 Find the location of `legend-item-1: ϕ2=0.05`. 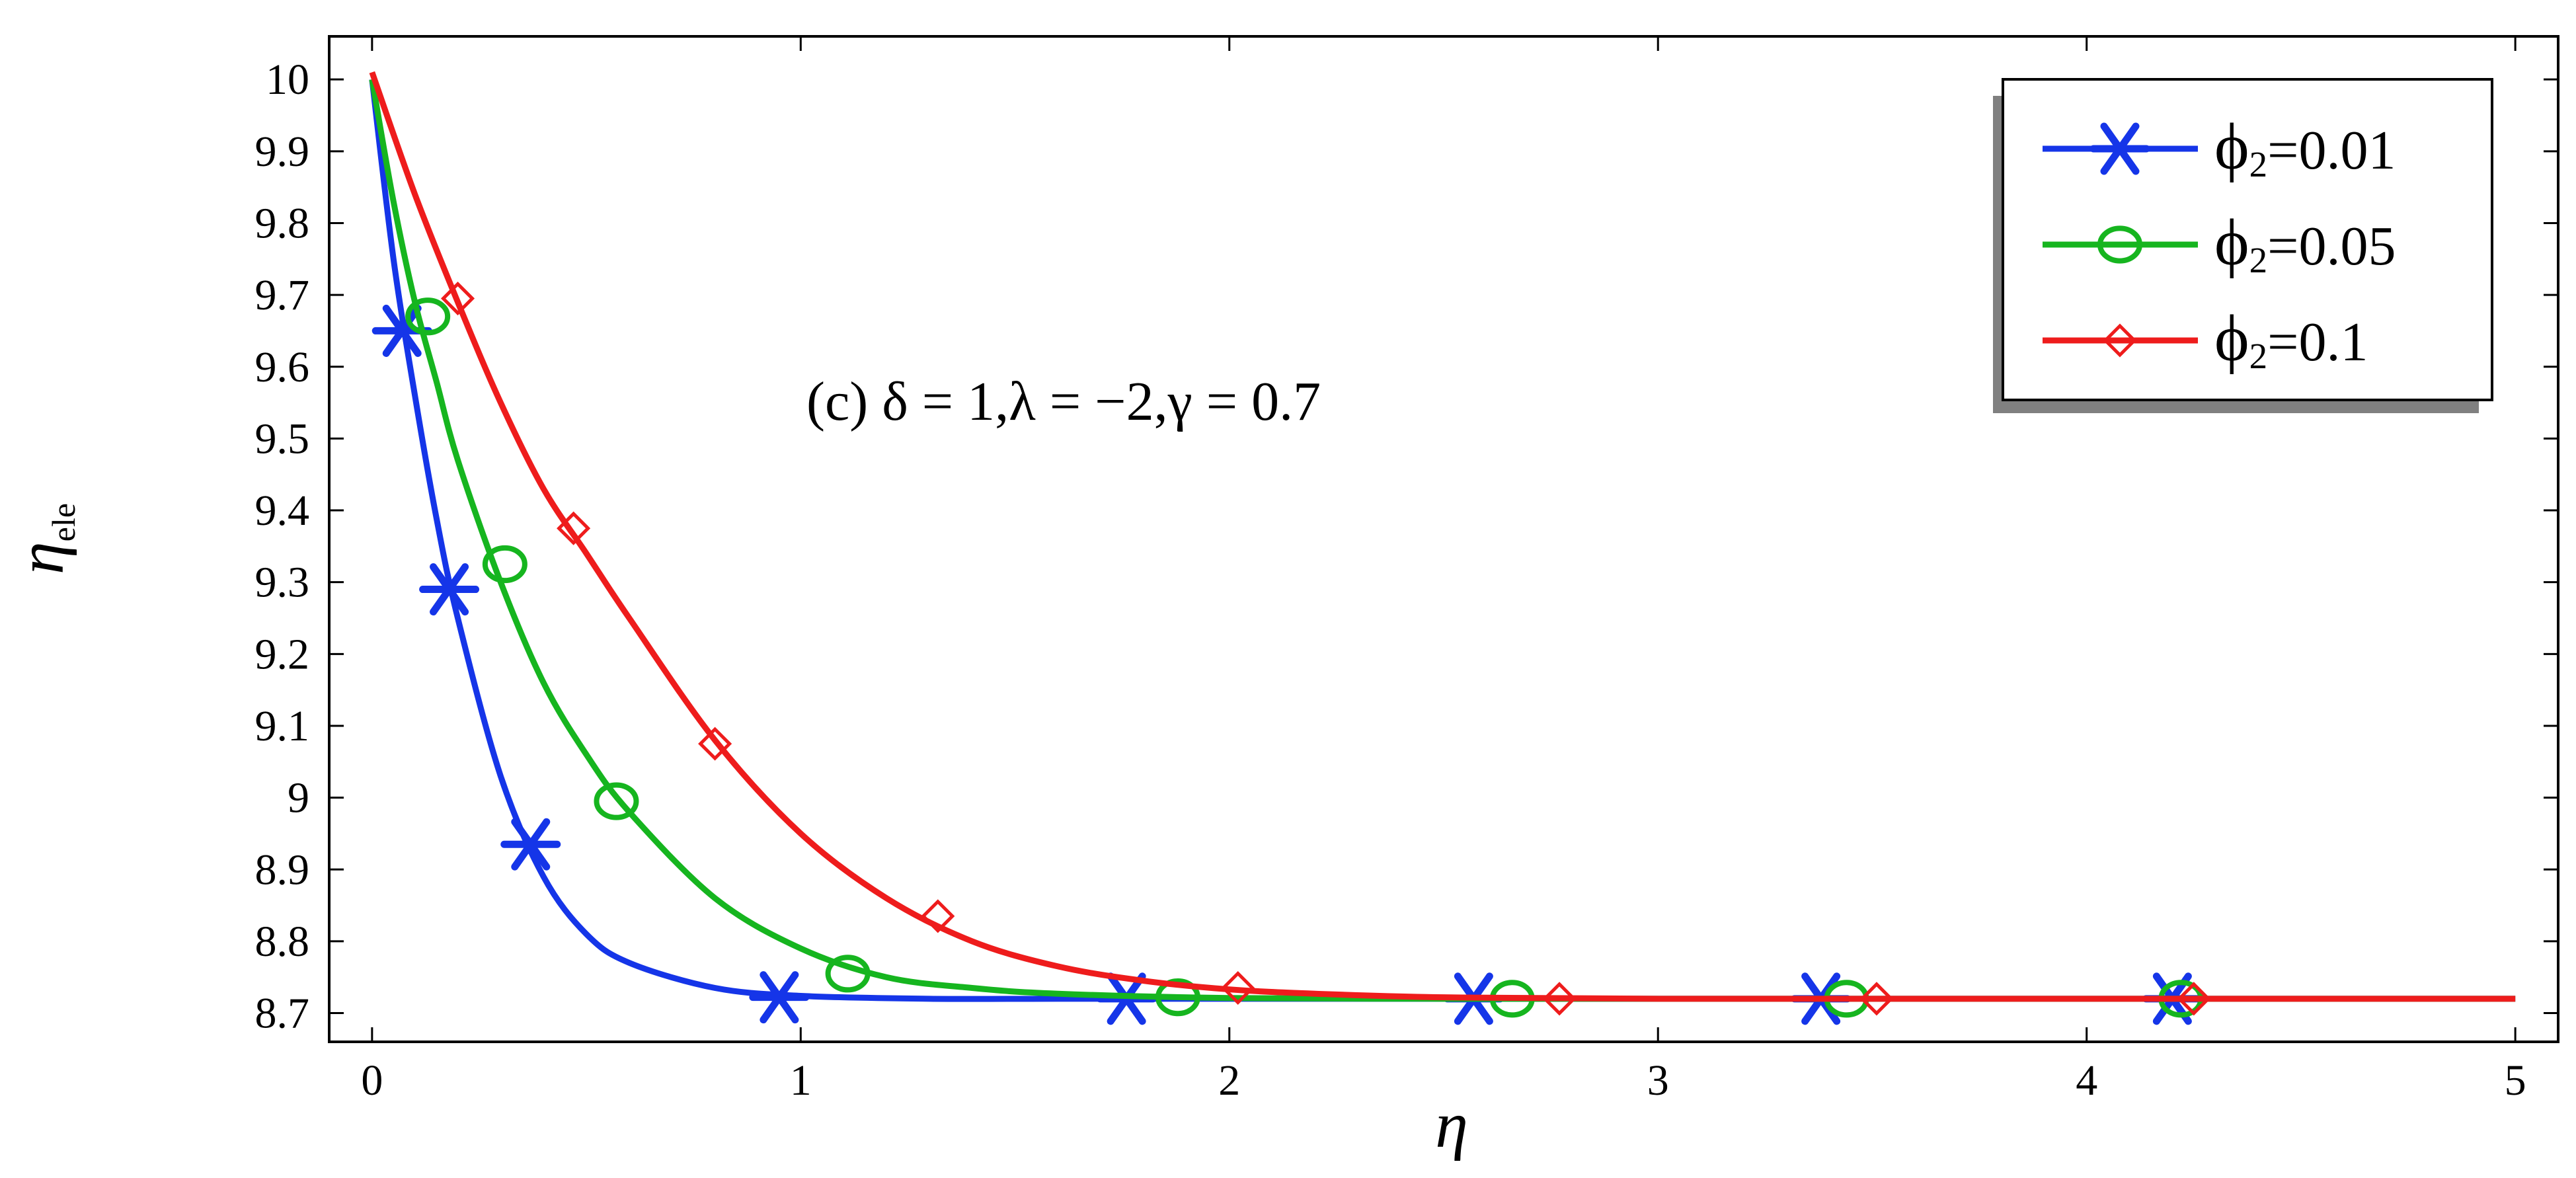

legend-item-1: ϕ2=0.05 is located at coordinates (2219, 243).